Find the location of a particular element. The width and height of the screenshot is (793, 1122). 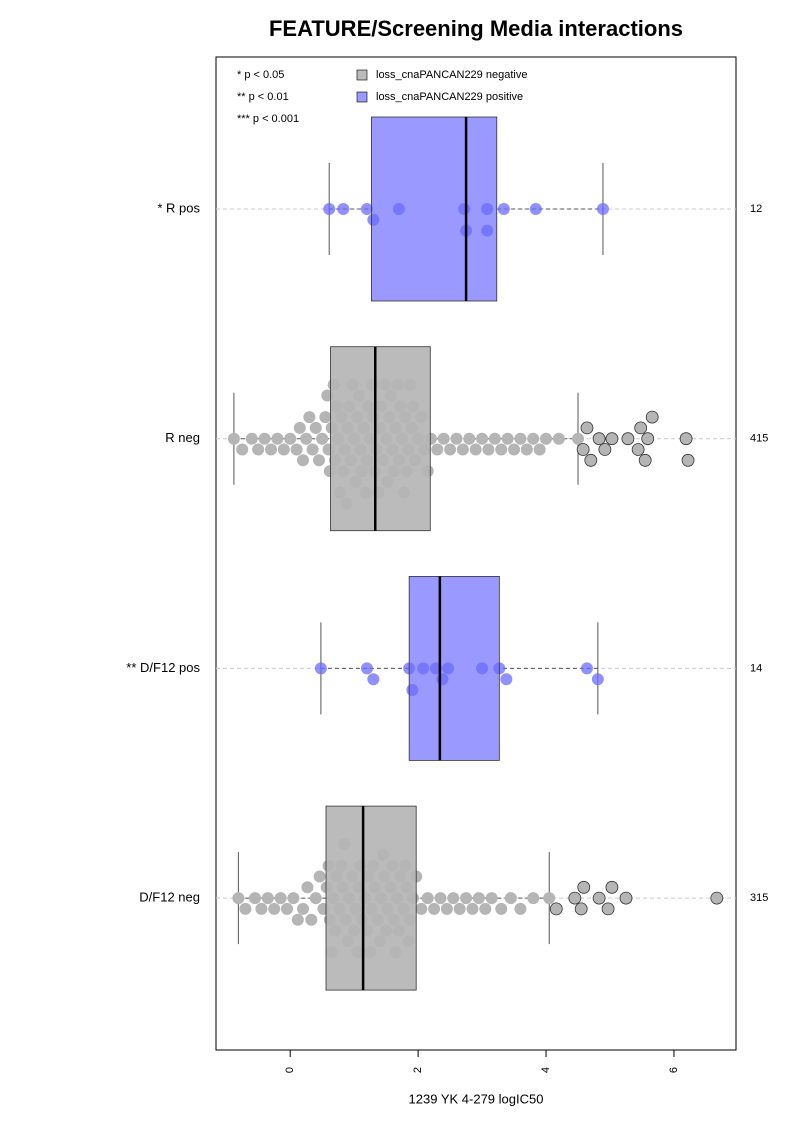

legend-swatch is located at coordinates (362, 97).